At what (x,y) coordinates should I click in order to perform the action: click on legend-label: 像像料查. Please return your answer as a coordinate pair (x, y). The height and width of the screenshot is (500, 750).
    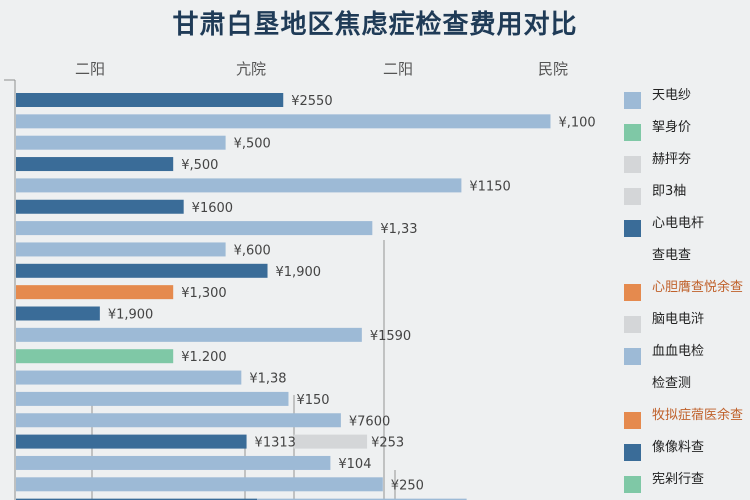
    Looking at the image, I should click on (678, 447).